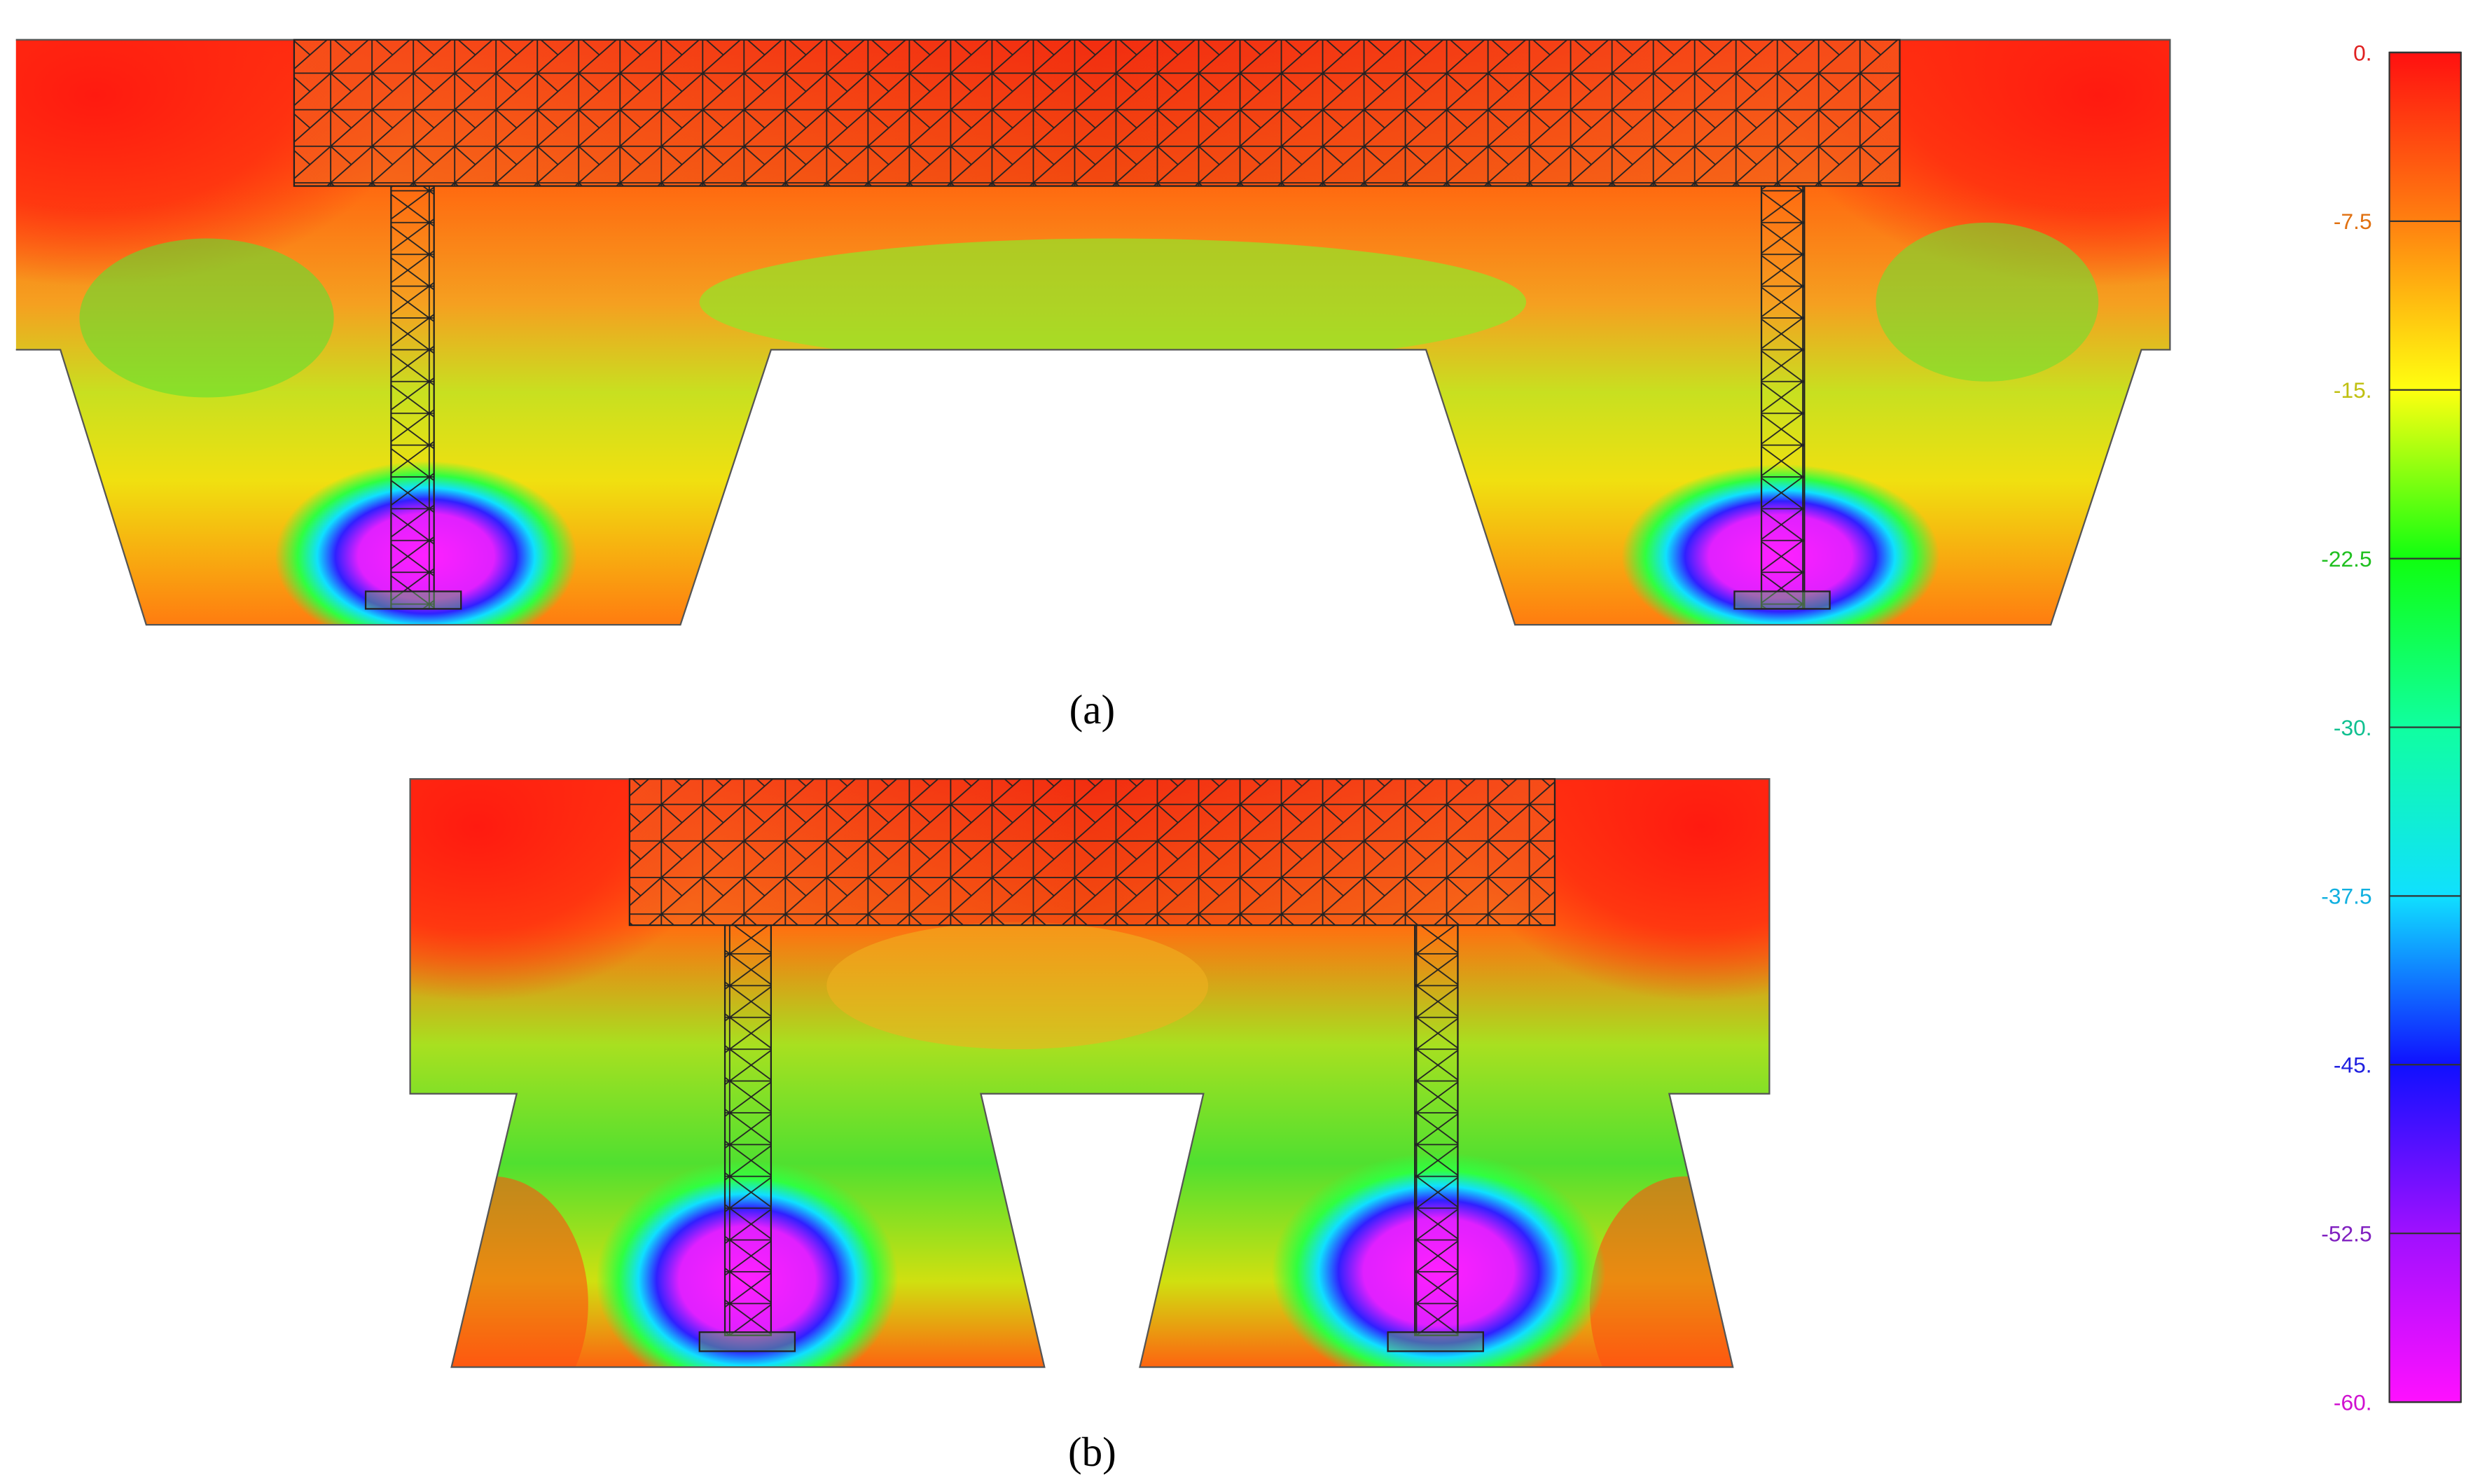  Describe the element at coordinates (2353, 1402) in the screenshot. I see `colorbar-tick-label: -60.` at that location.